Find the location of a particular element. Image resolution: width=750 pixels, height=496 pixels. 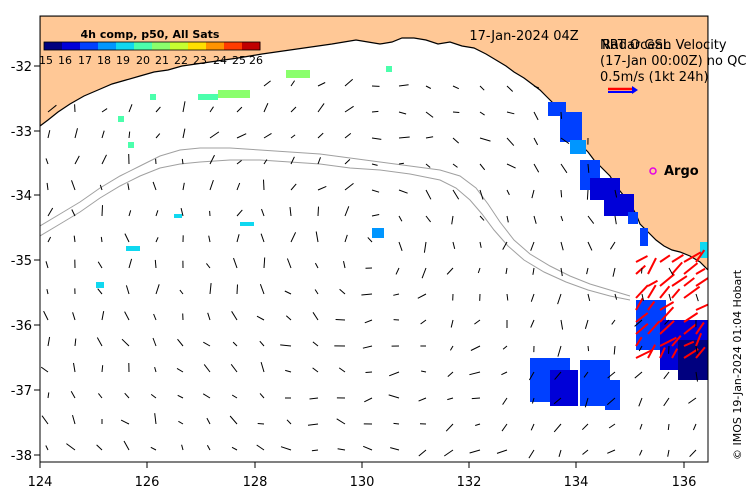

colorbar-tick: 18 is located at coordinates (104, 60).